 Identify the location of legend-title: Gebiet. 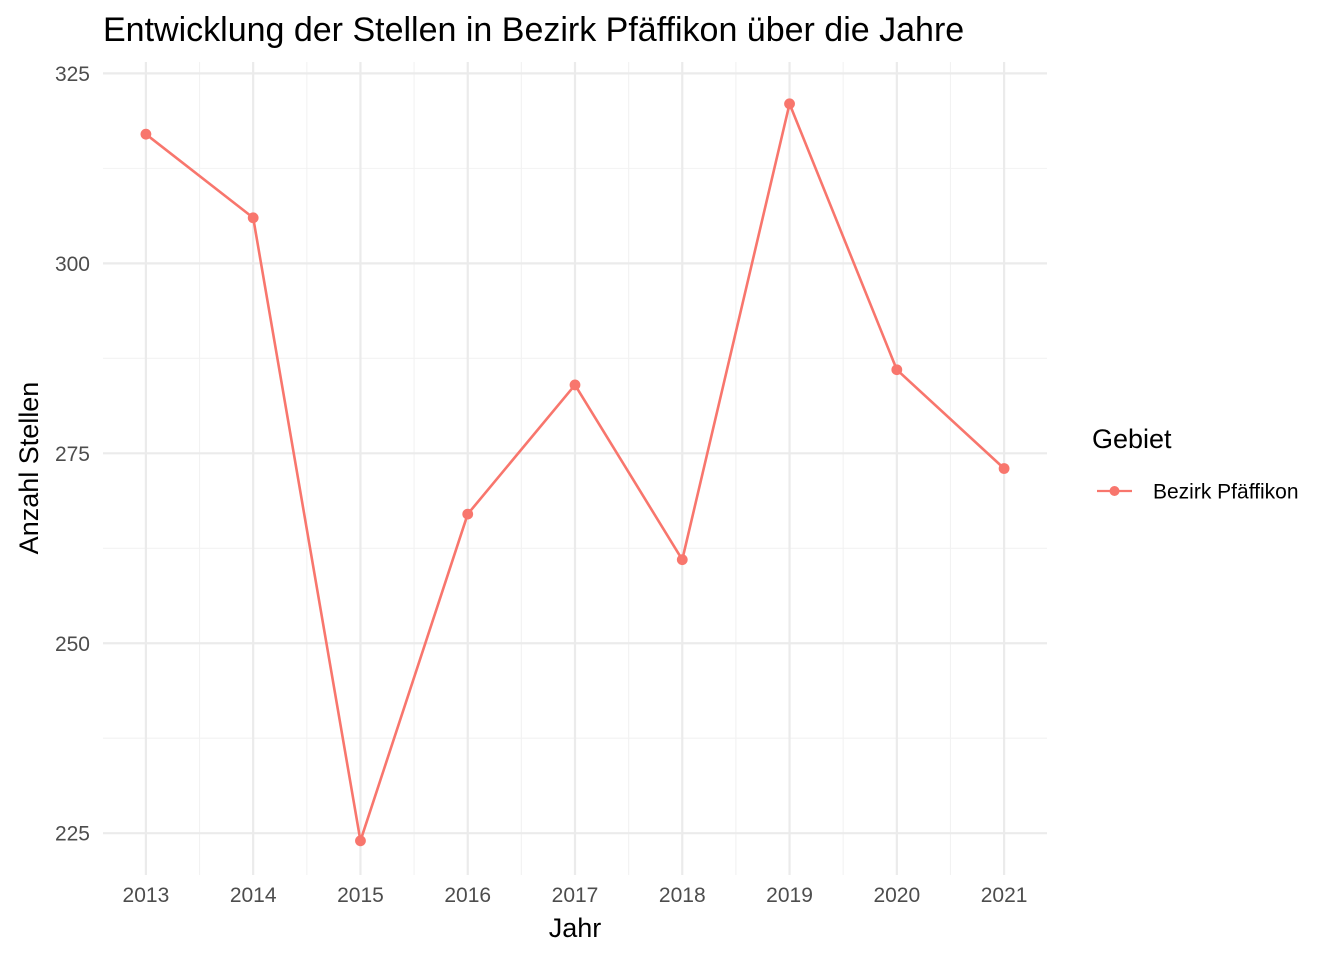
(1132, 439).